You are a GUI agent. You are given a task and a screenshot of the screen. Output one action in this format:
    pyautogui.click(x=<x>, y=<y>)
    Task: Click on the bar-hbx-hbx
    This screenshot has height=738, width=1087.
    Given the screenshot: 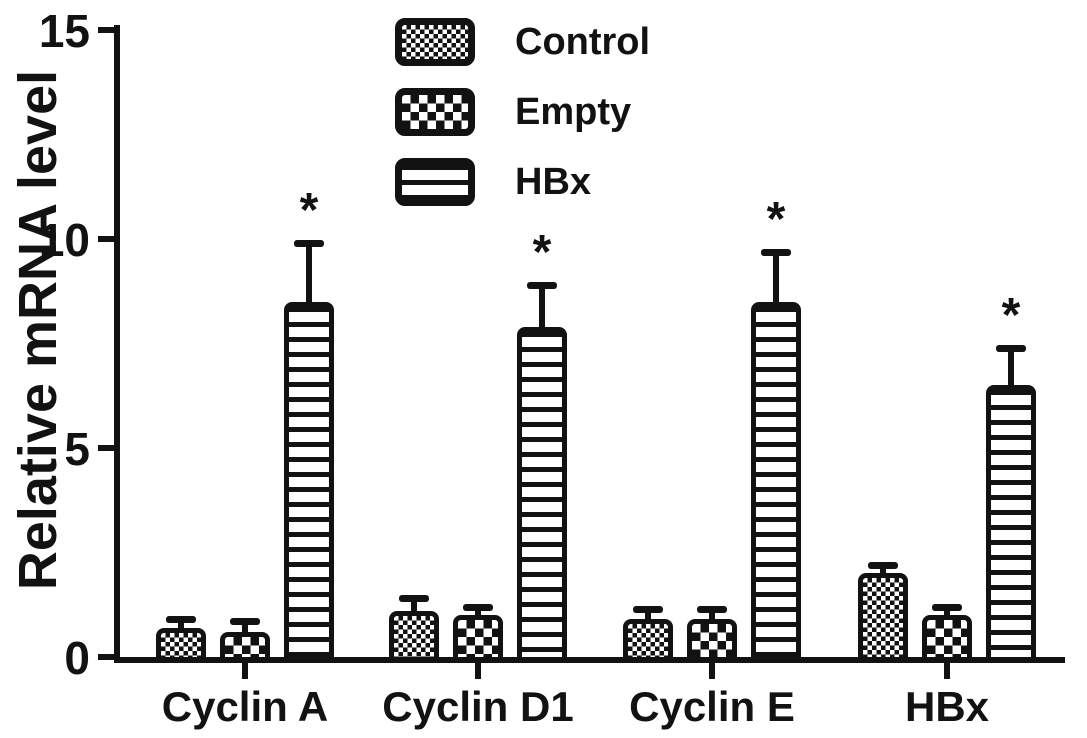 What is the action you would take?
    pyautogui.click(x=1011, y=521)
    